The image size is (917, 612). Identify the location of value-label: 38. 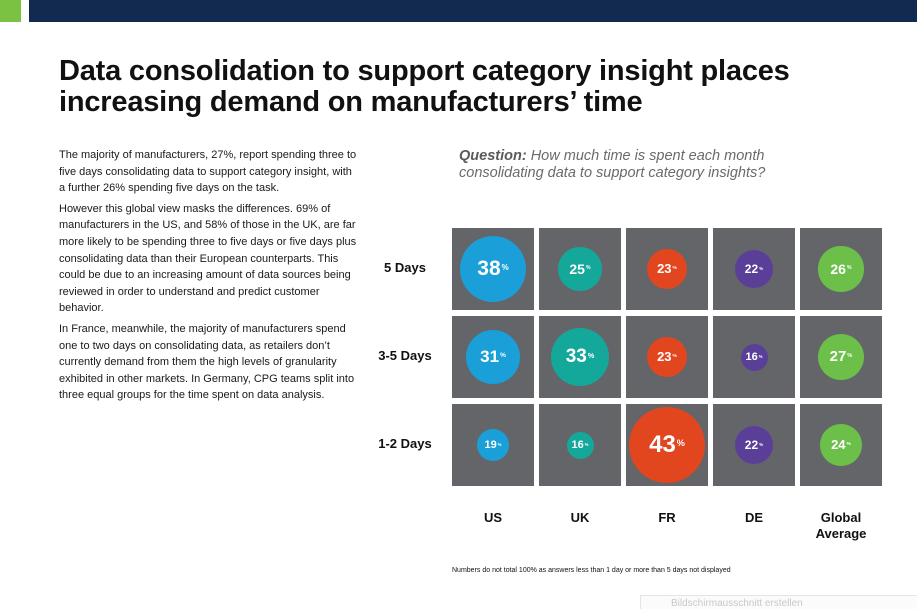
(489, 268).